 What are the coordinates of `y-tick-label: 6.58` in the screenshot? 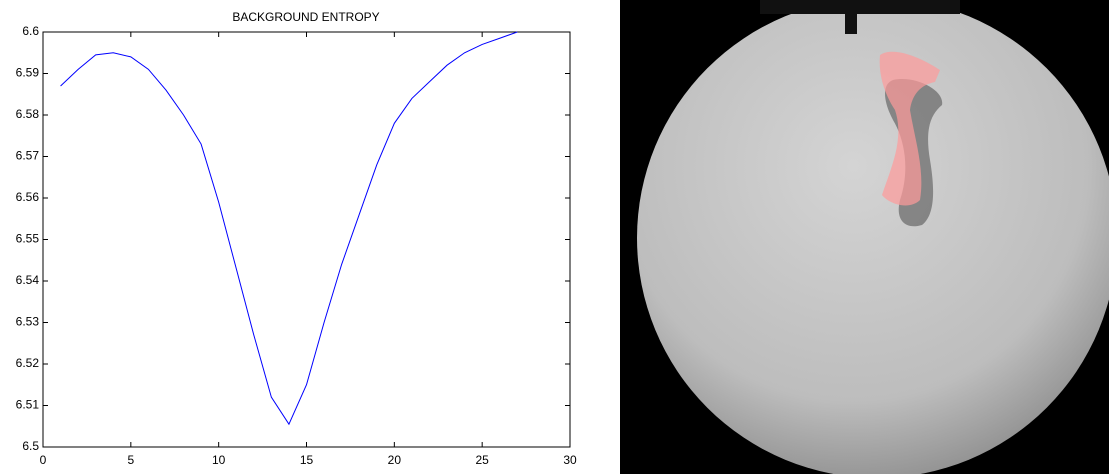 It's located at (28, 114).